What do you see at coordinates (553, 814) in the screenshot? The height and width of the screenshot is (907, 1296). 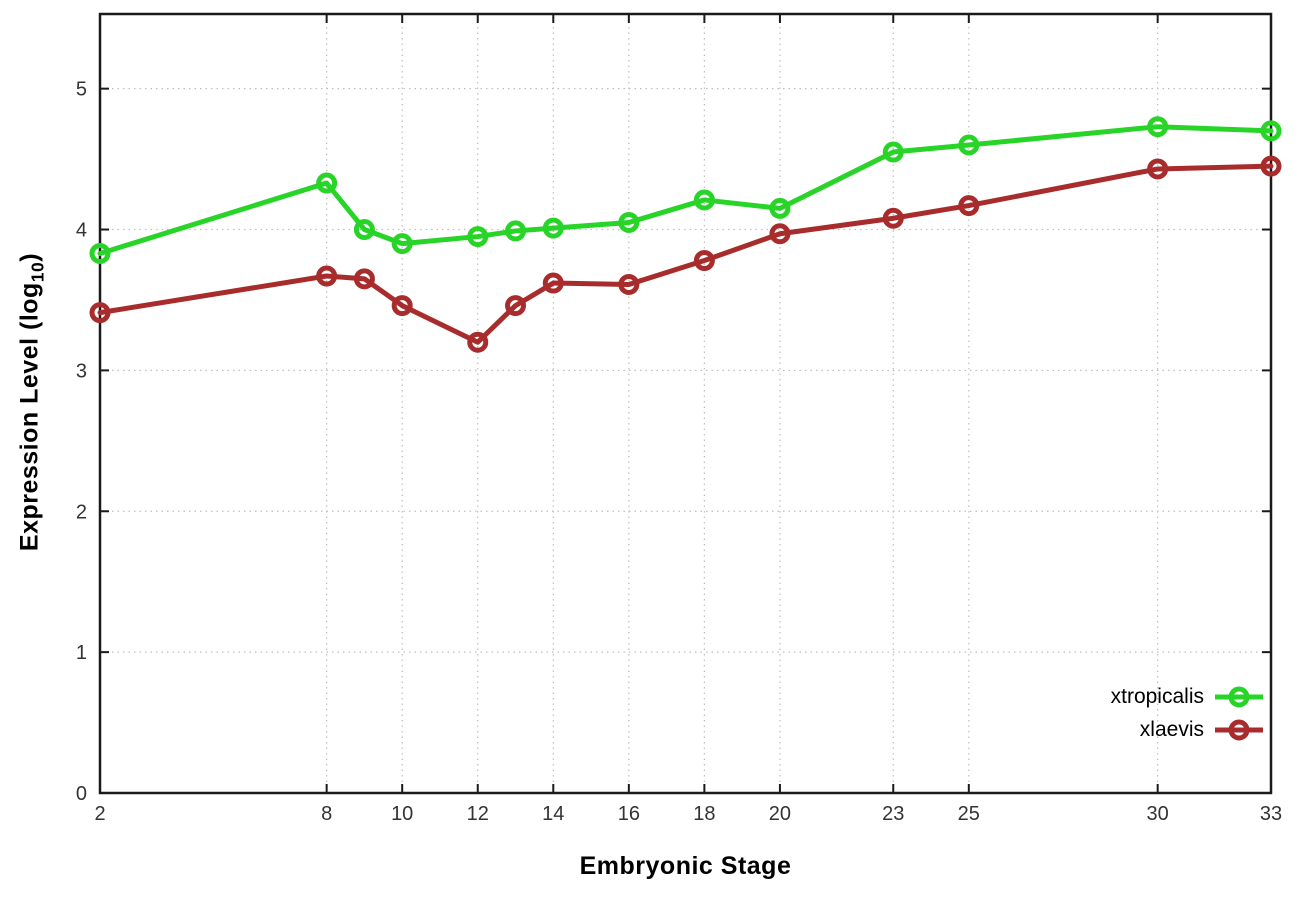 I see `x-tick-label: 14` at bounding box center [553, 814].